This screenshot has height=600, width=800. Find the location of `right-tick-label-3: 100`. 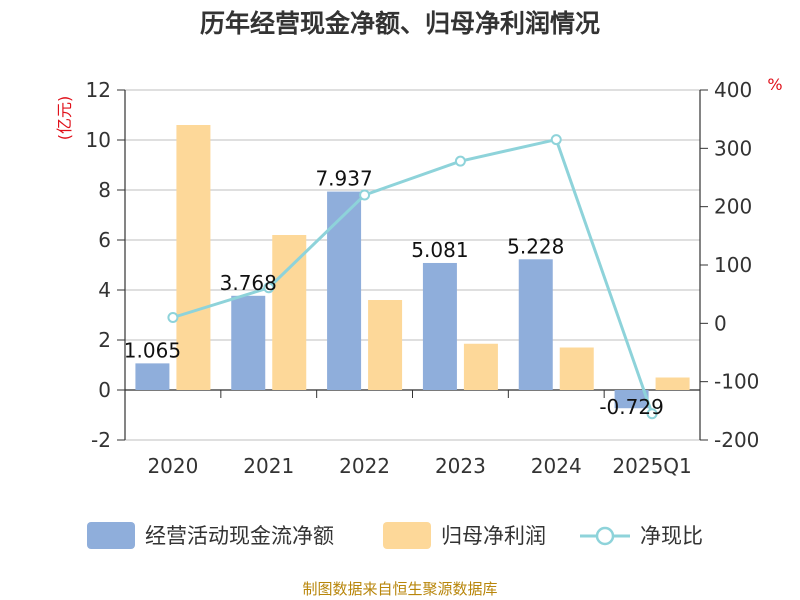

right-tick-label-3: 100 is located at coordinates (733, 265).